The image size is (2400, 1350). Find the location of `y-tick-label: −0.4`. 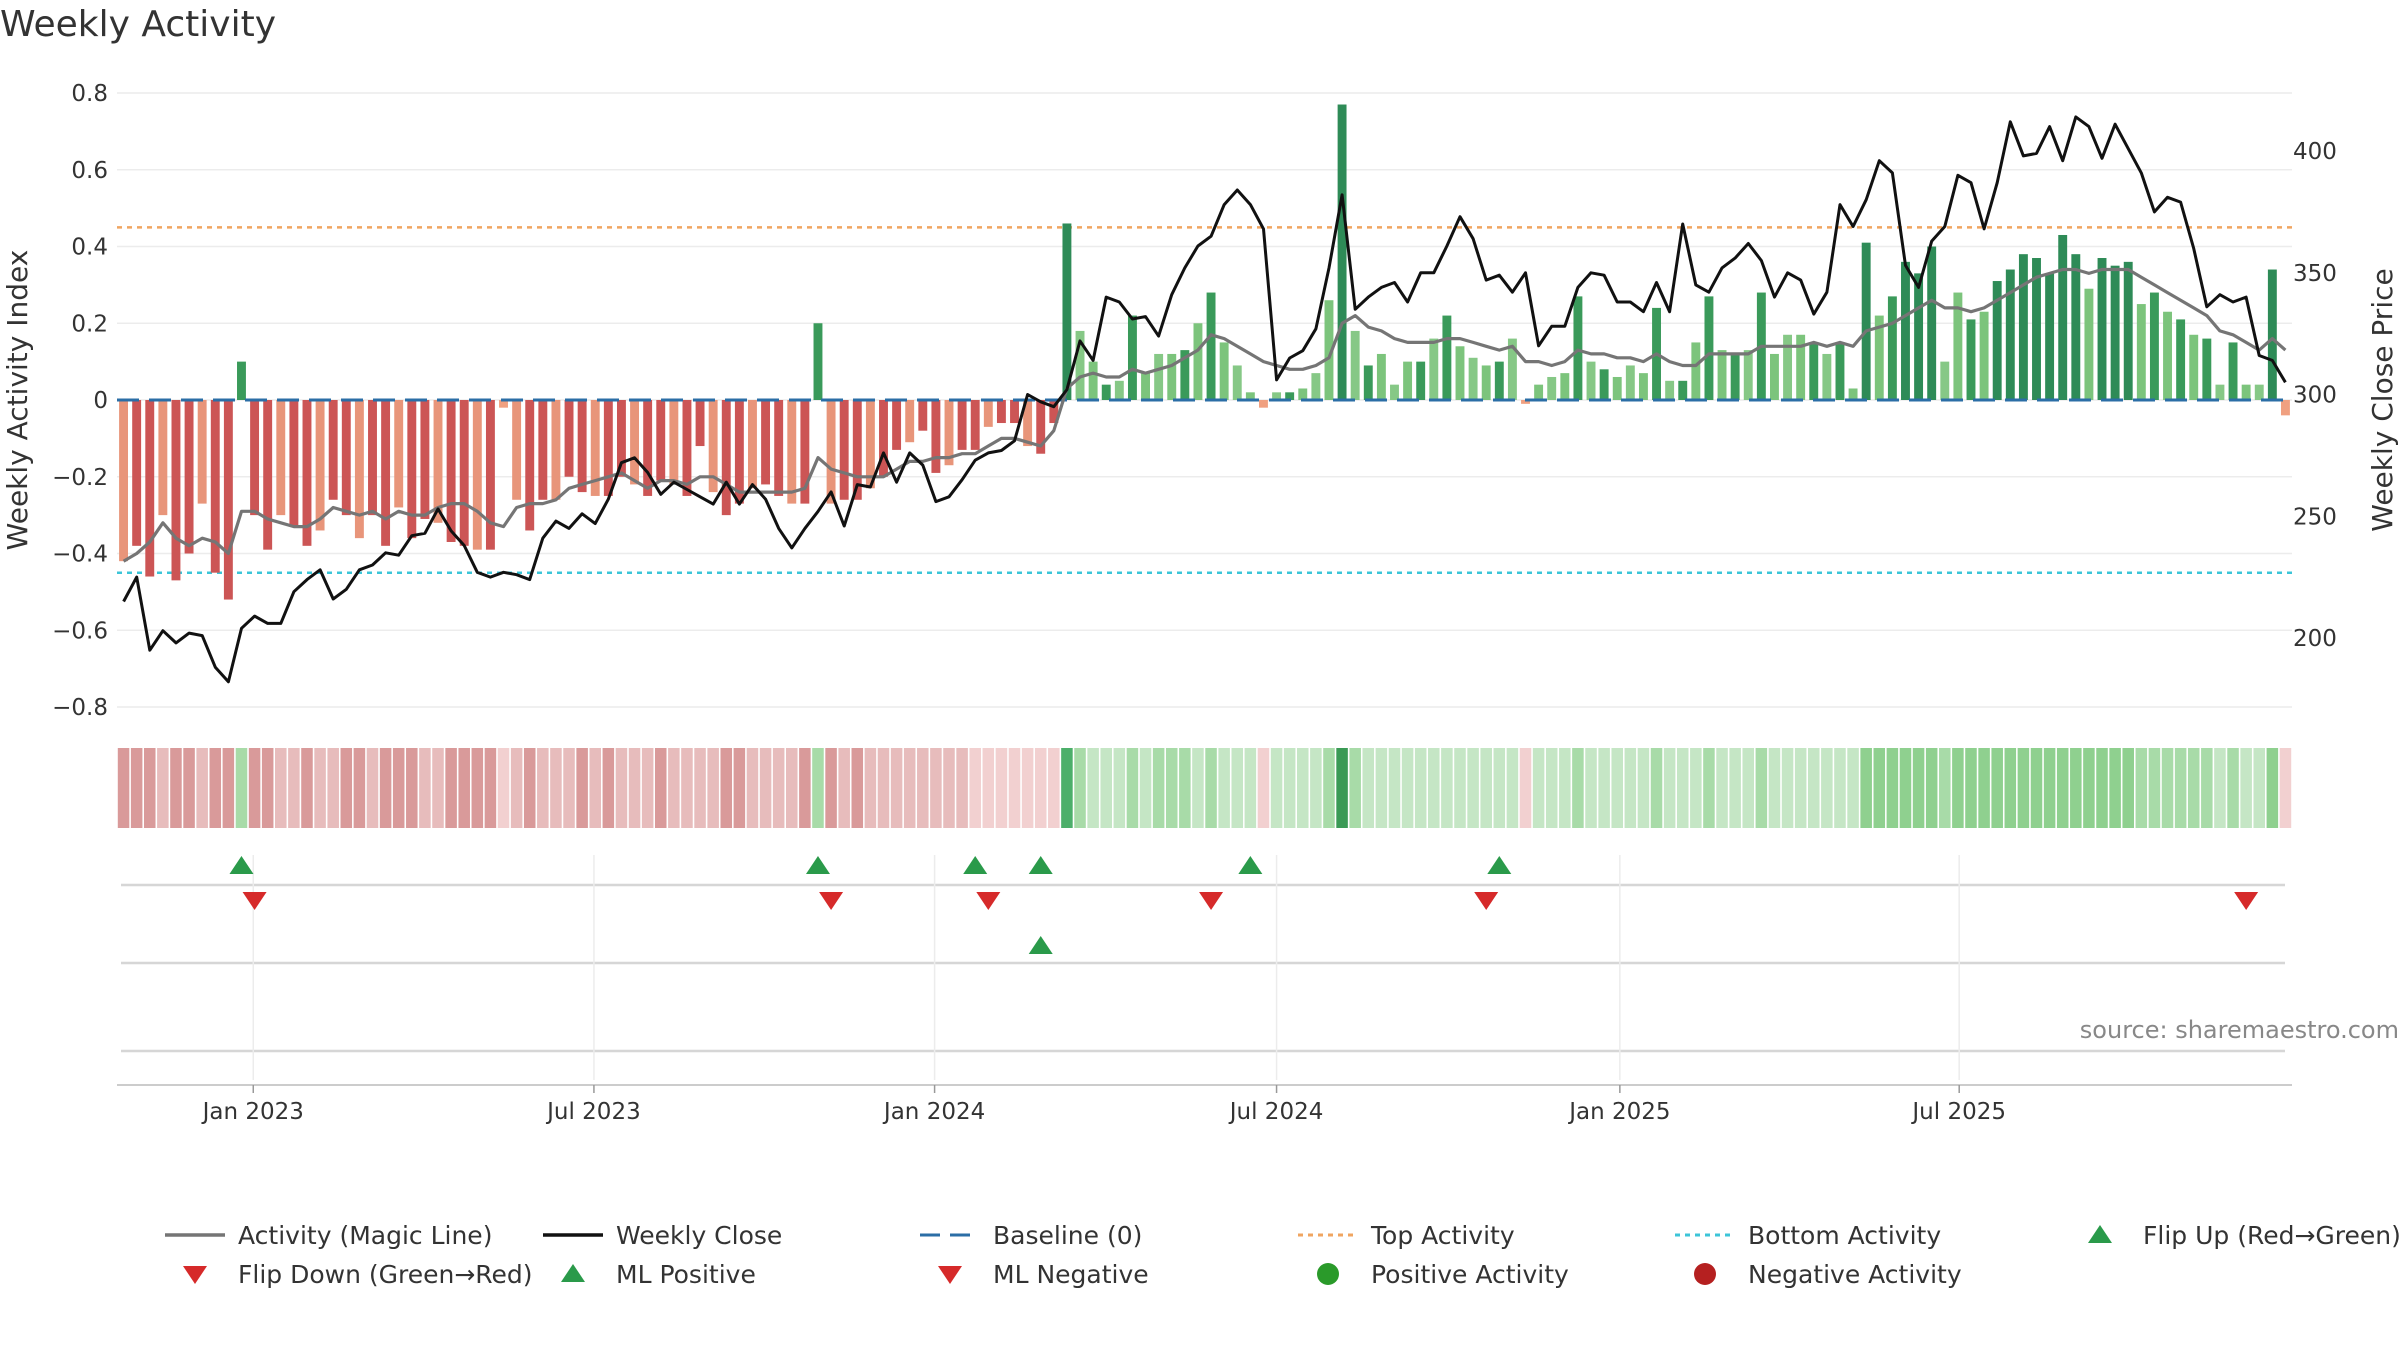

y-tick-label: −0.4 is located at coordinates (80, 555).